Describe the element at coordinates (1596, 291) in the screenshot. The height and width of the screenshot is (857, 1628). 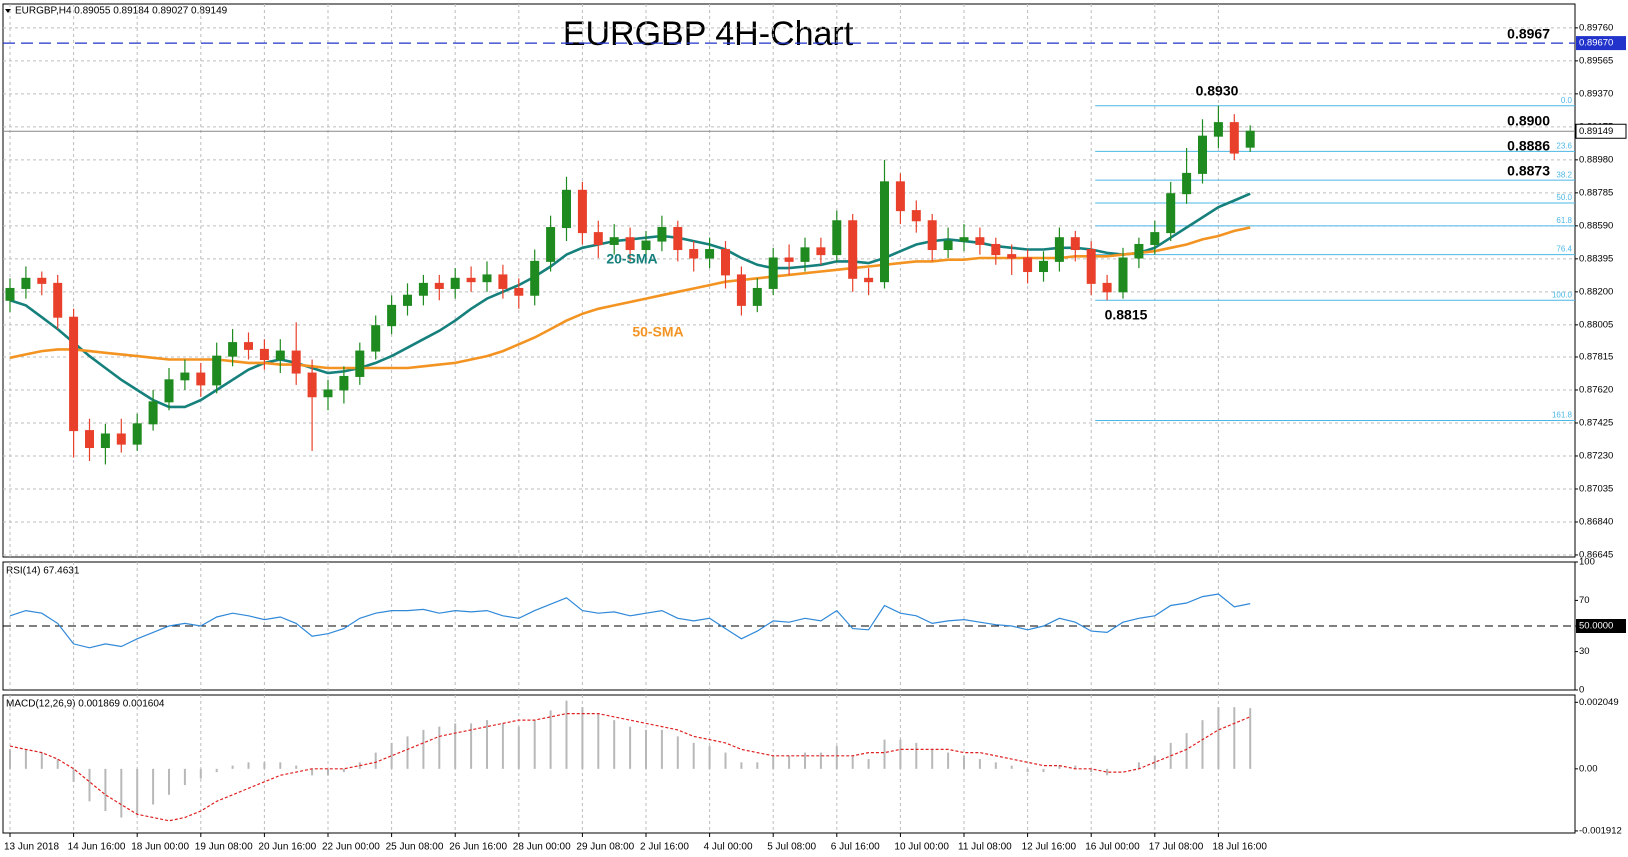
I see `y-tick-label: 0.88200` at that location.